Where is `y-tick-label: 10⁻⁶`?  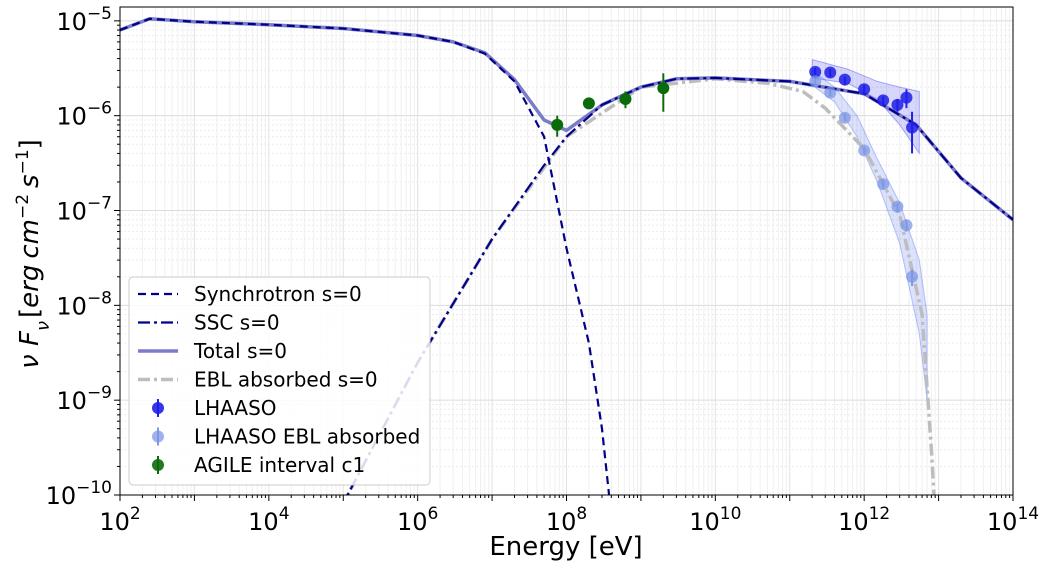
y-tick-label: 10⁻⁶ is located at coordinates (84, 115).